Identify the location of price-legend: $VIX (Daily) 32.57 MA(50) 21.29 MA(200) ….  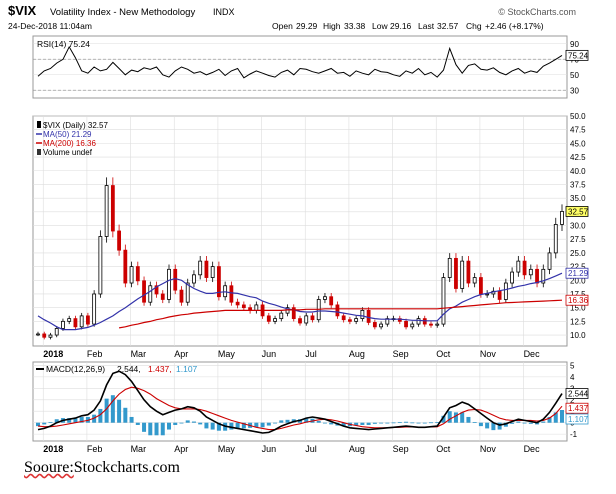
(72, 139).